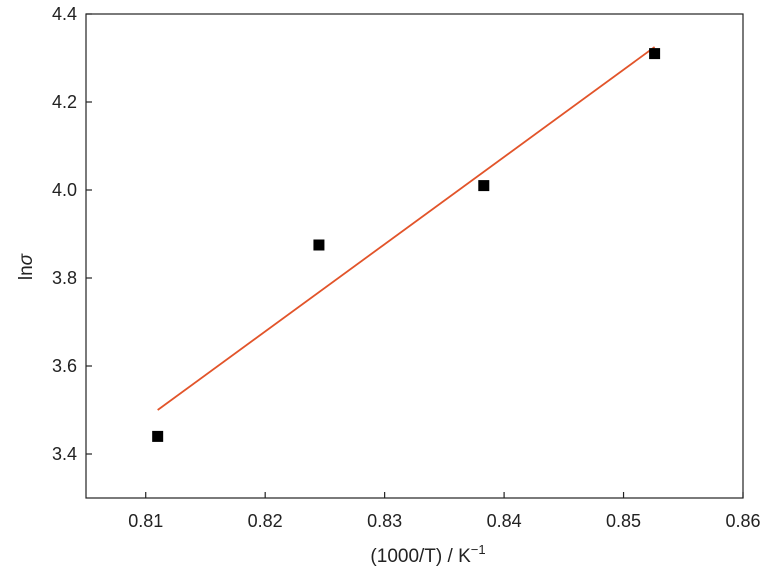 The width and height of the screenshot is (768, 577). Describe the element at coordinates (478, 549) in the screenshot. I see `x-axis-title-superscript: −1` at that location.